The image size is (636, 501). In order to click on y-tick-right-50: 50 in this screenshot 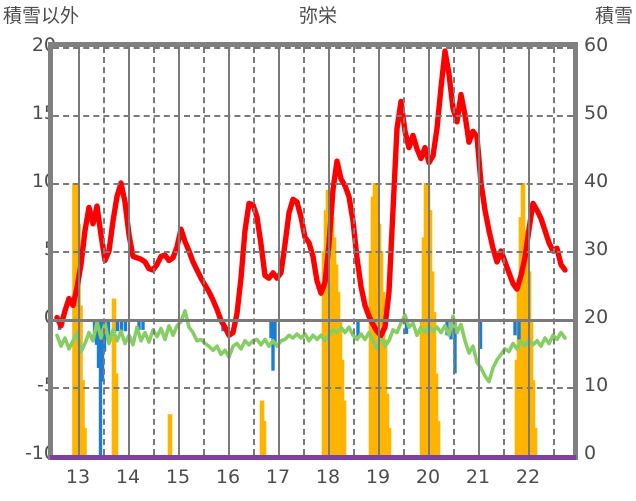, I will do `click(596, 113)`.